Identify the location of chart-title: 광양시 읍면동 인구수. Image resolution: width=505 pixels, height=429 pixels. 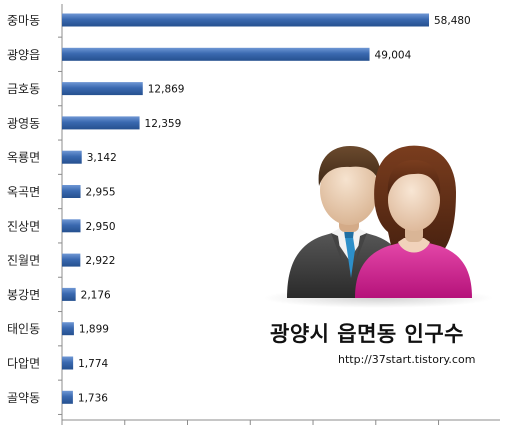
(367, 334).